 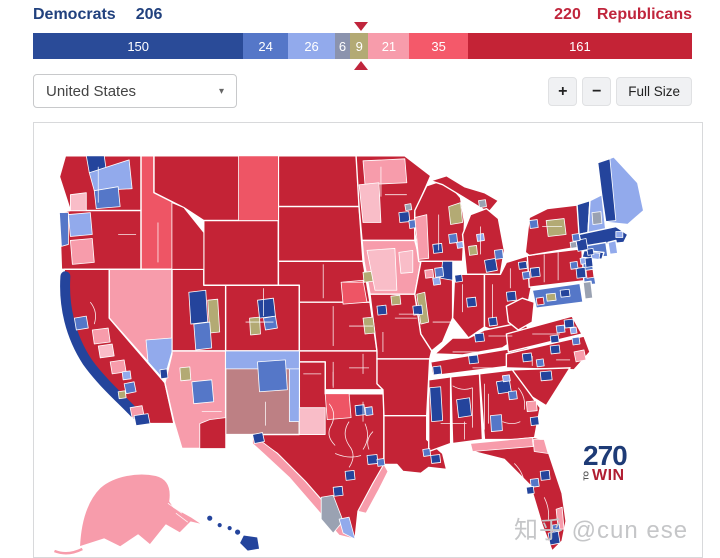 I want to click on bar-segment-6: 6, so click(x=342, y=46).